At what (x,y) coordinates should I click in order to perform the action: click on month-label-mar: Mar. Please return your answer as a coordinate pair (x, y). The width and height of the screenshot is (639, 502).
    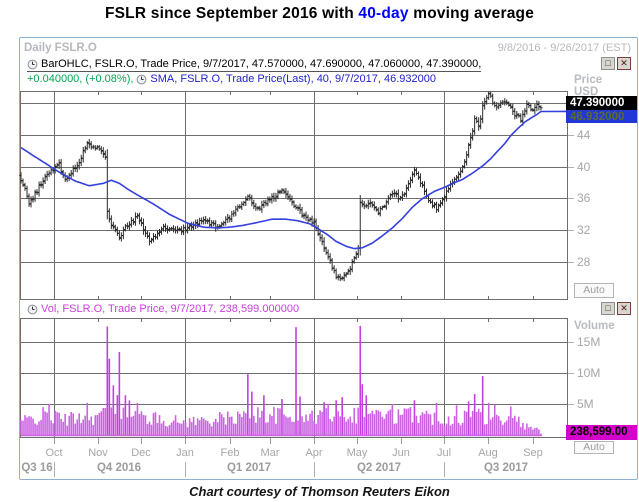
    Looking at the image, I should click on (270, 453).